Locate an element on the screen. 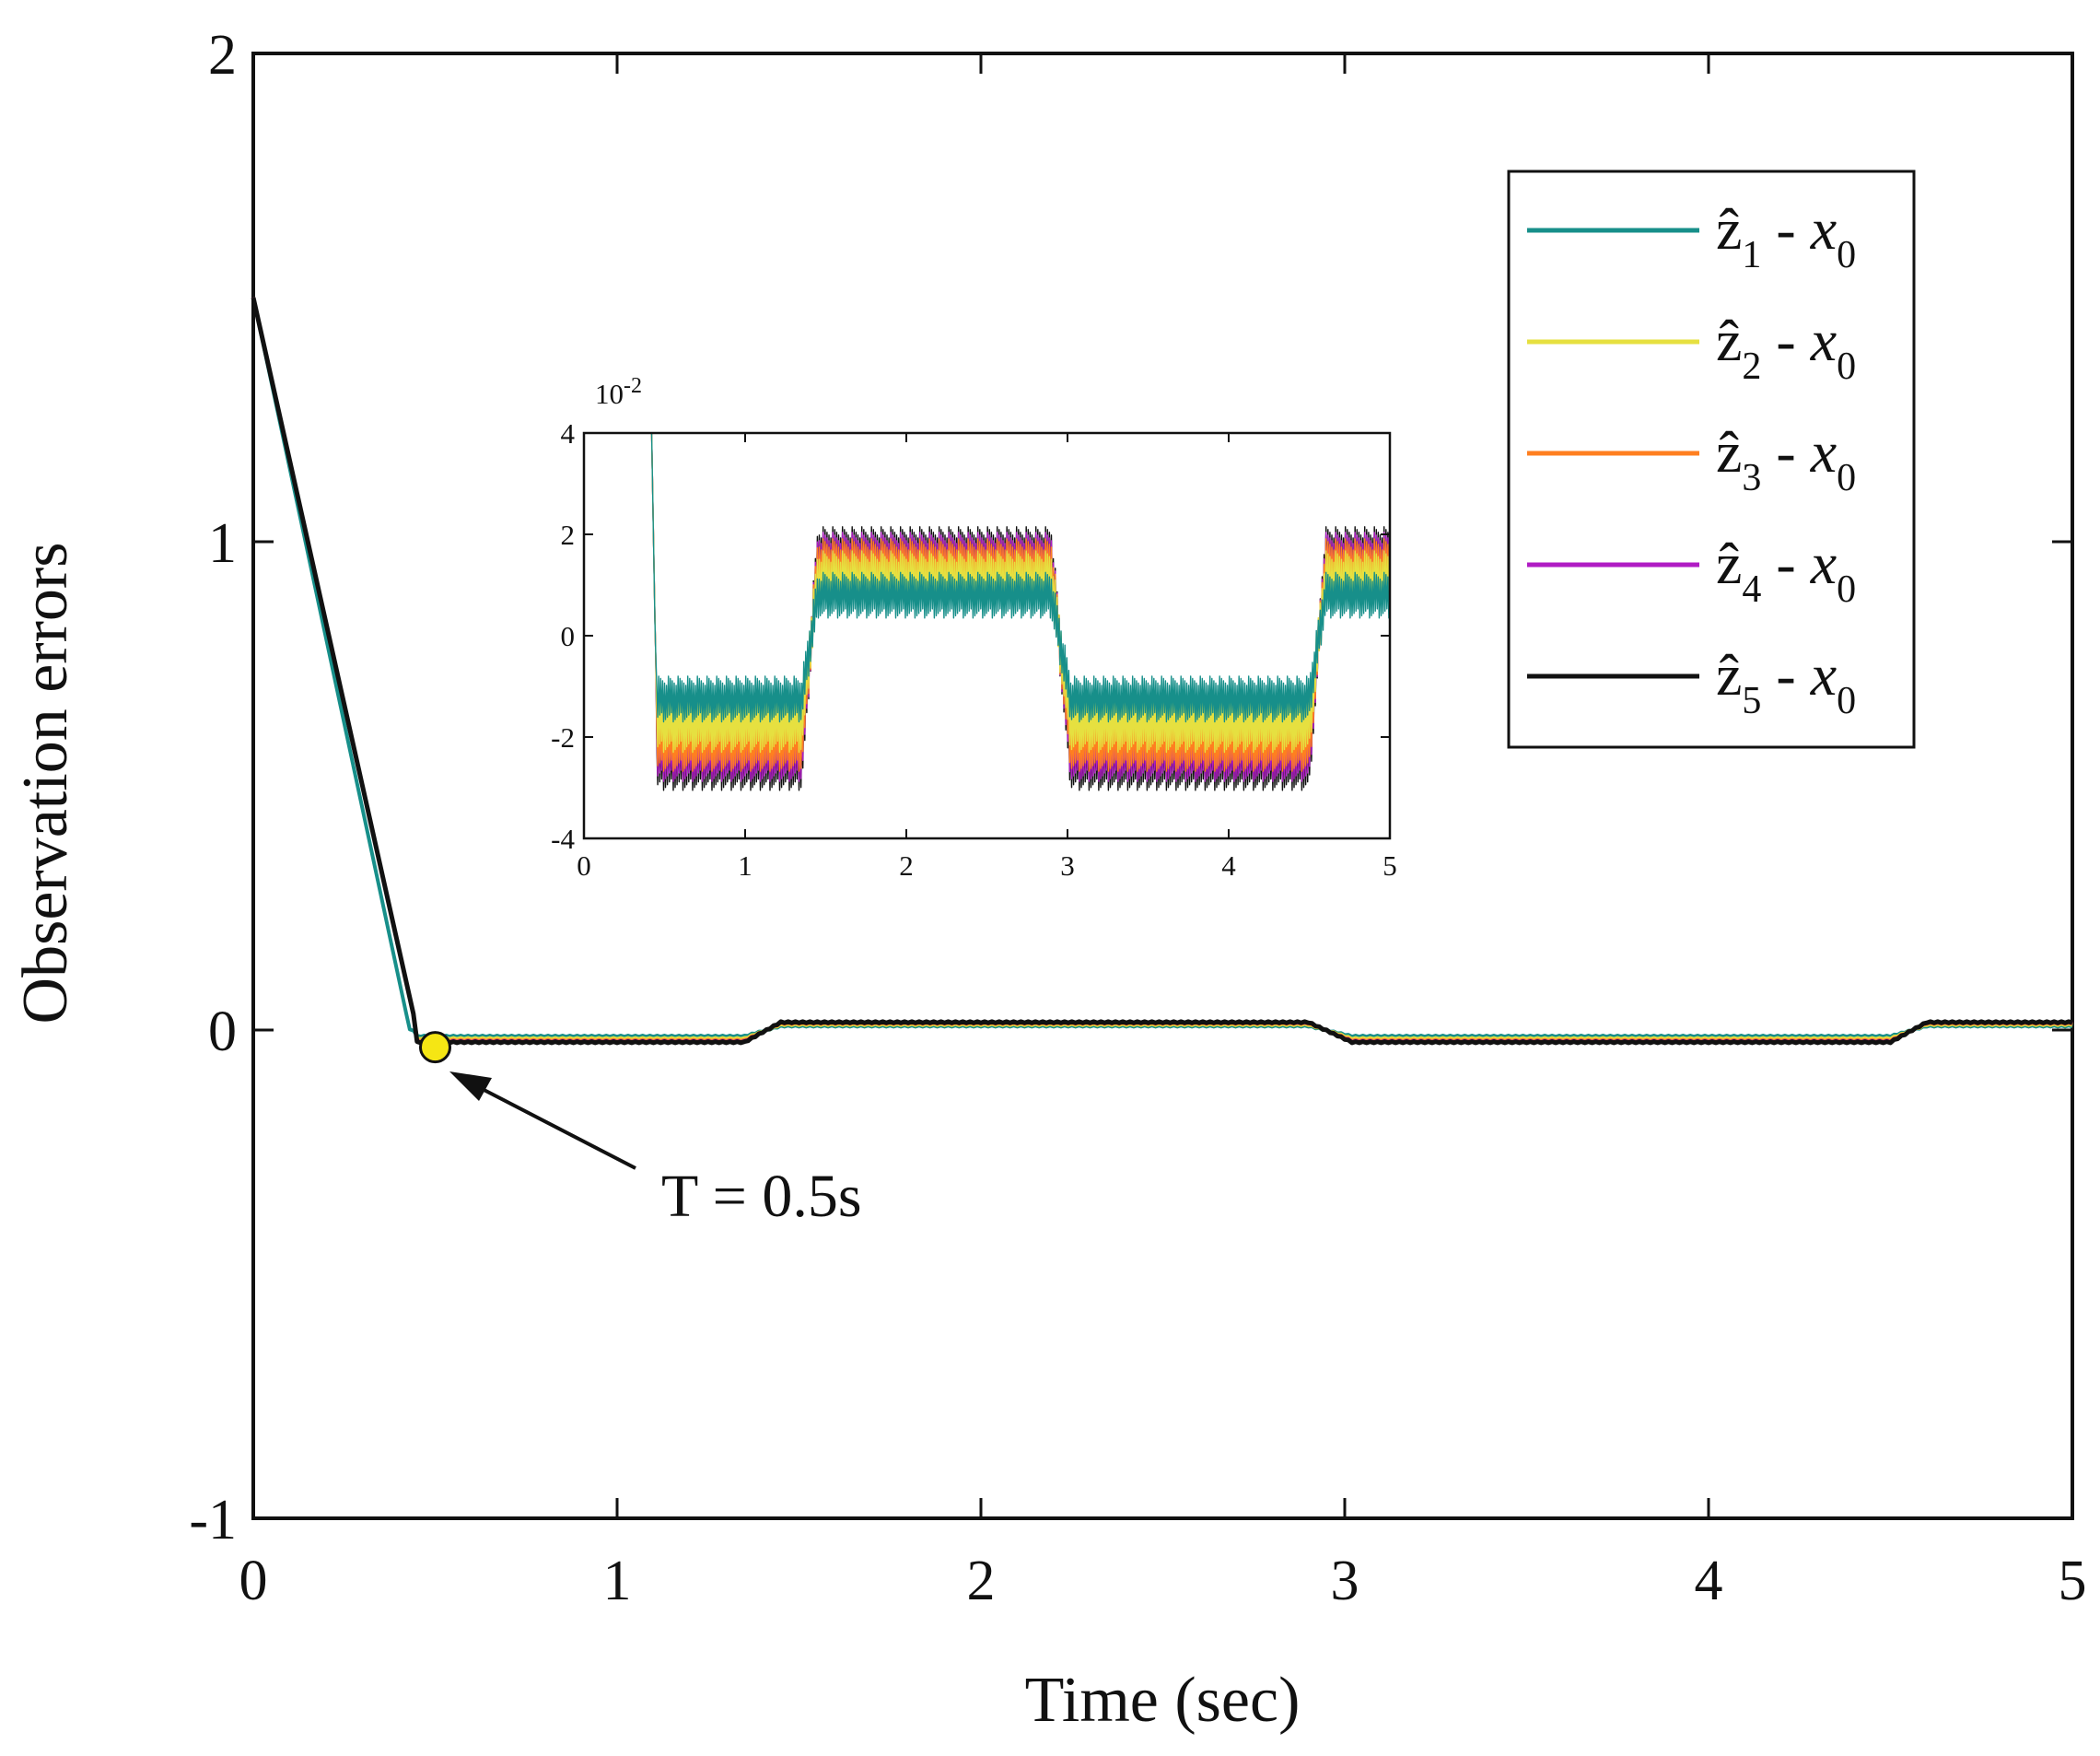 The height and width of the screenshot is (1756, 2100). inset-ticks: 0 1 2 3 4 5 -4 -2 0 2 4 is located at coordinates (974, 649).